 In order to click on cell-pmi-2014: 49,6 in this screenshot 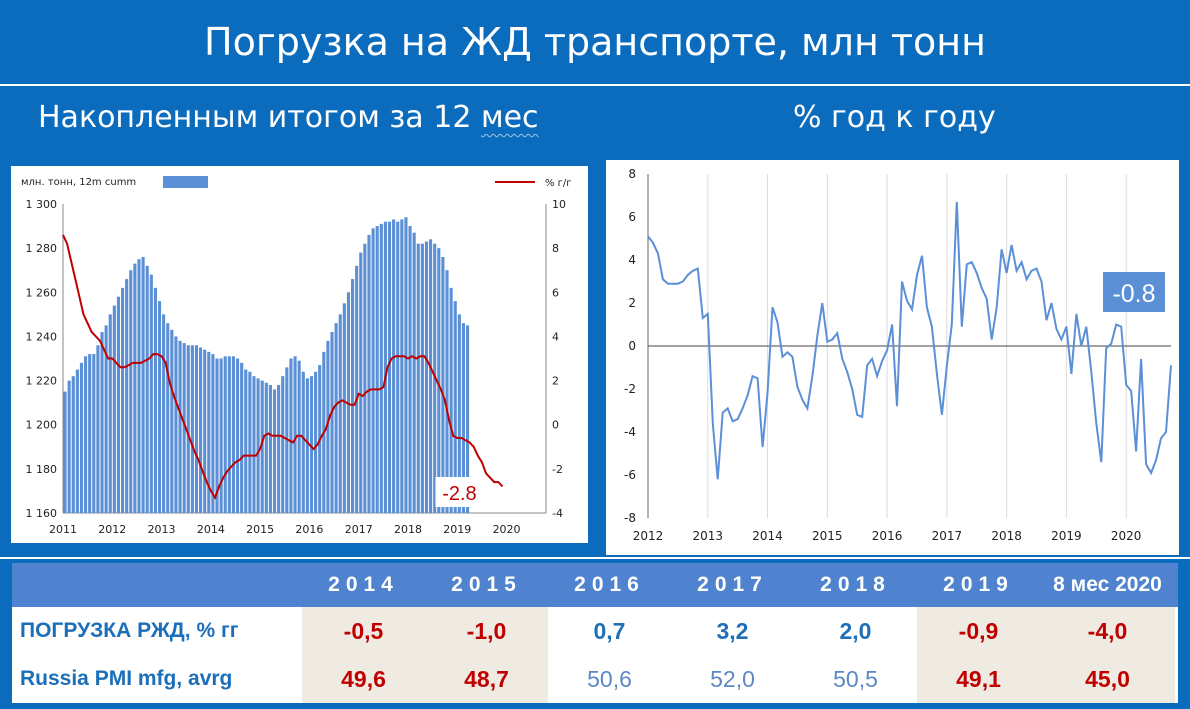, I will do `click(363, 679)`.